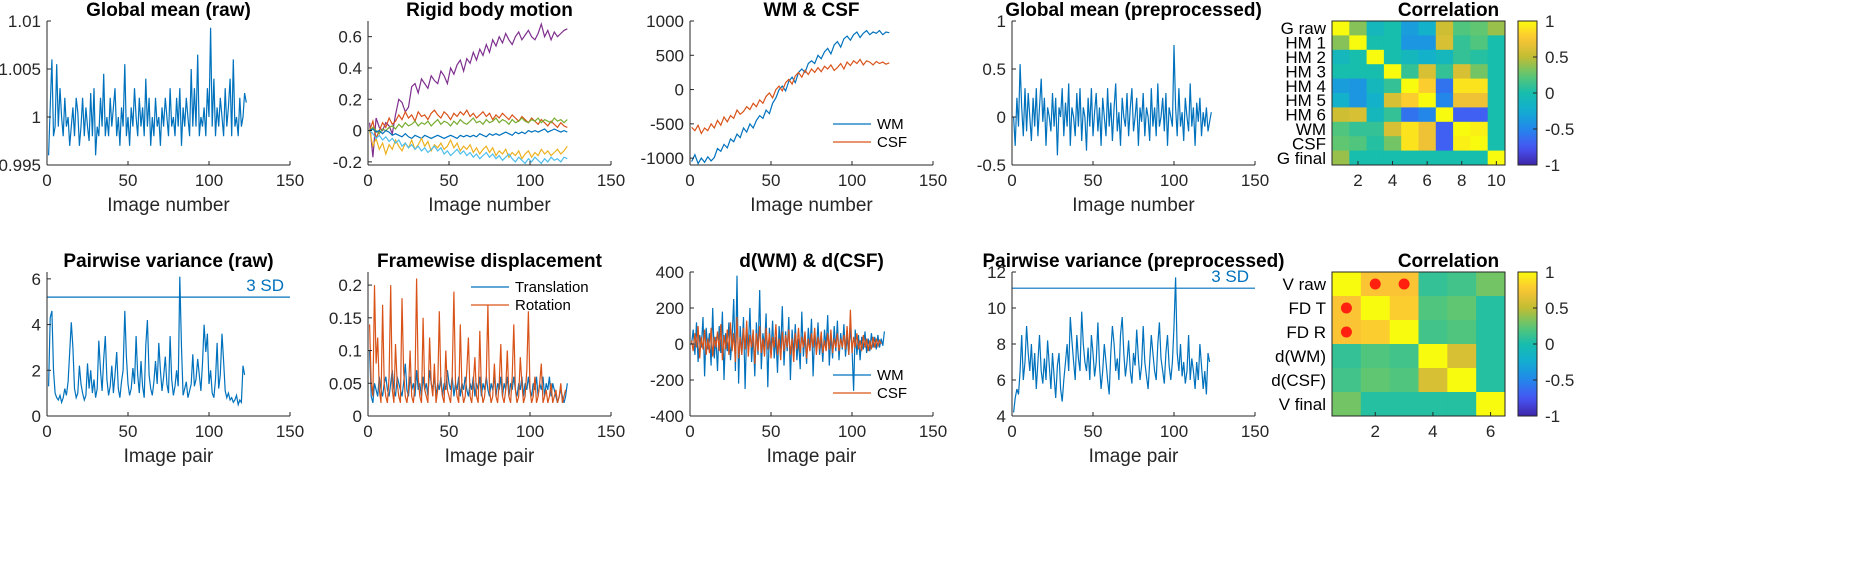 The height and width of the screenshot is (586, 1860). I want to click on heatmap-cell-r2-c6, so click(1491, 308).